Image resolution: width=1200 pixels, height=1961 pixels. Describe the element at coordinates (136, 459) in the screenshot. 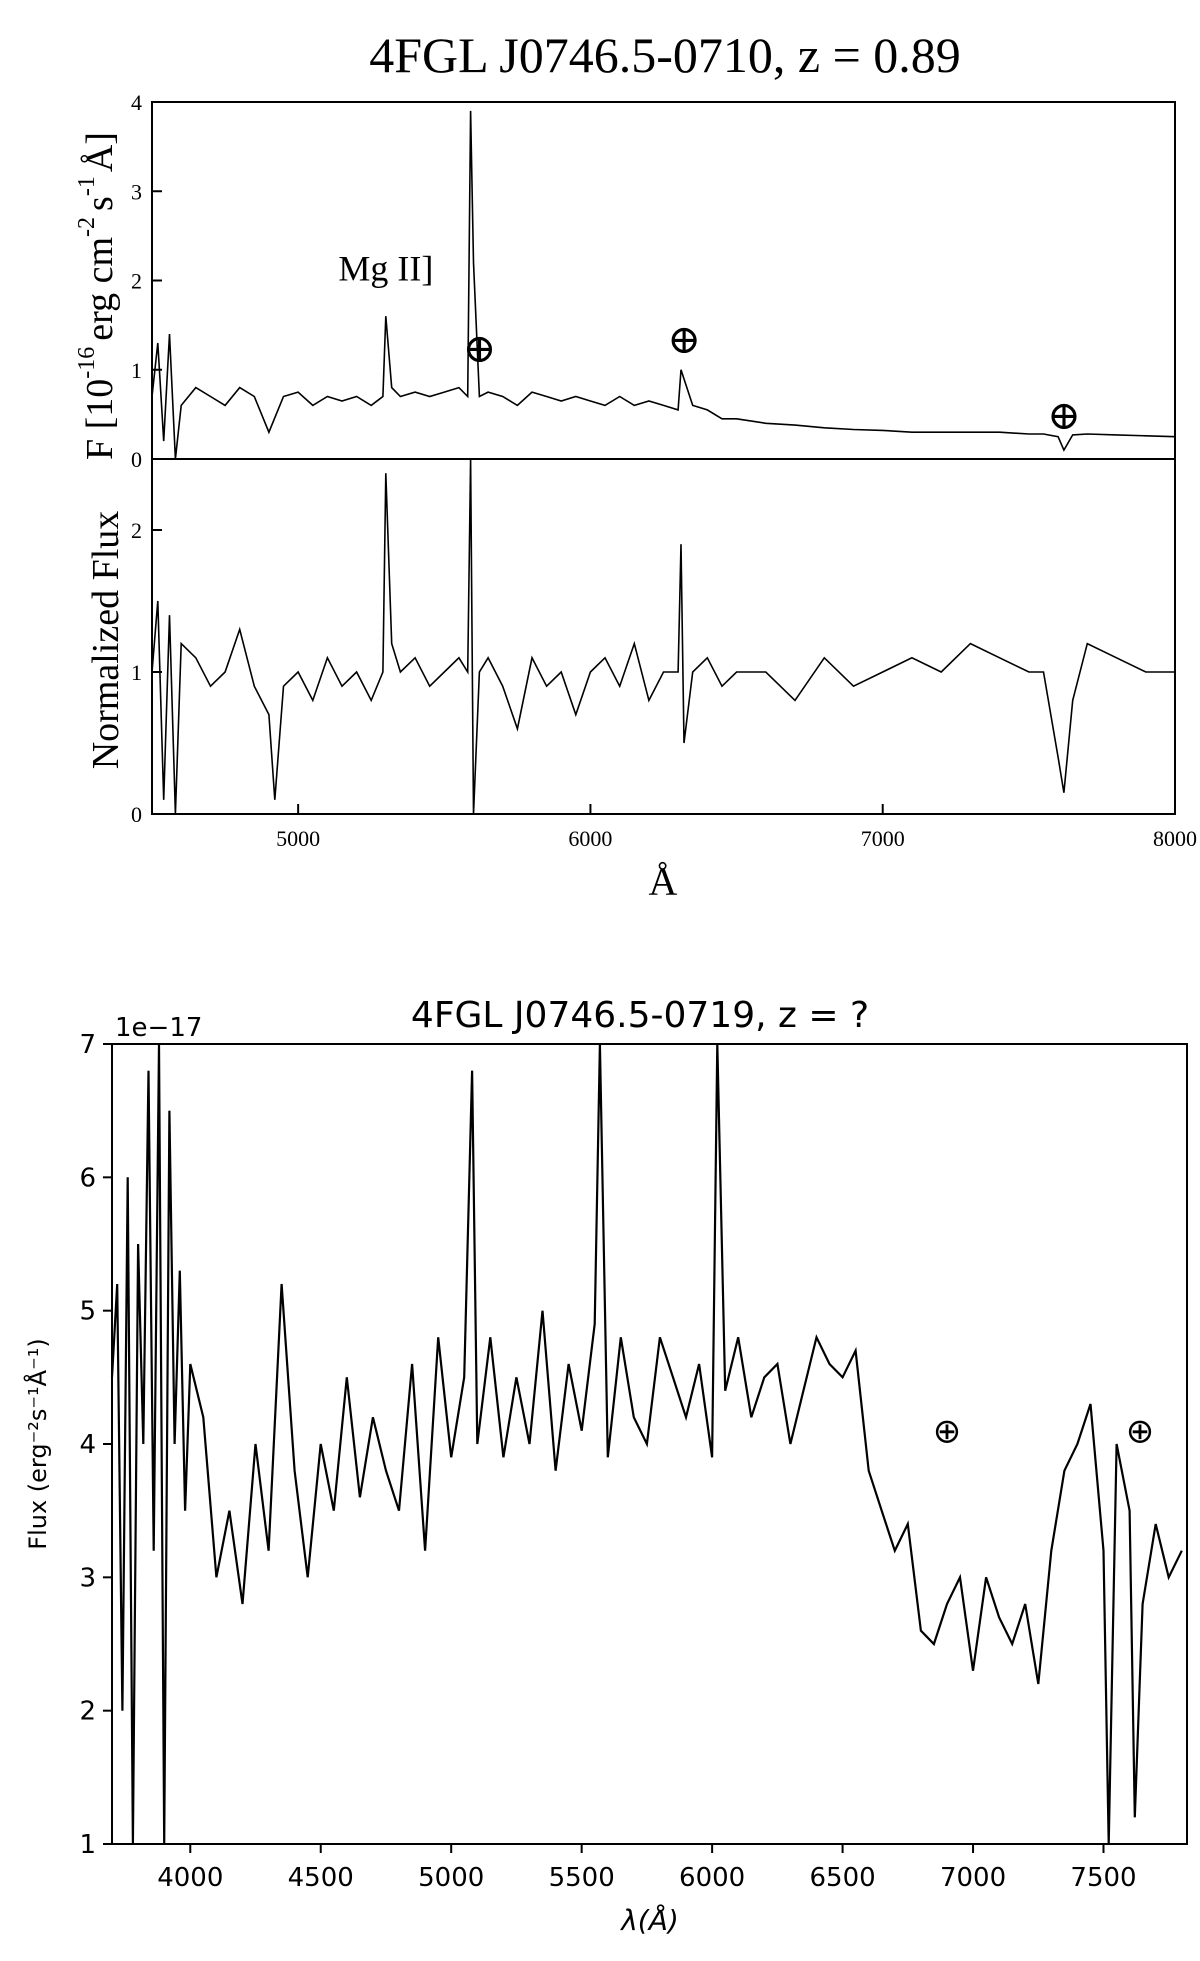

I see `top-upper-y-tick-label: 0` at that location.